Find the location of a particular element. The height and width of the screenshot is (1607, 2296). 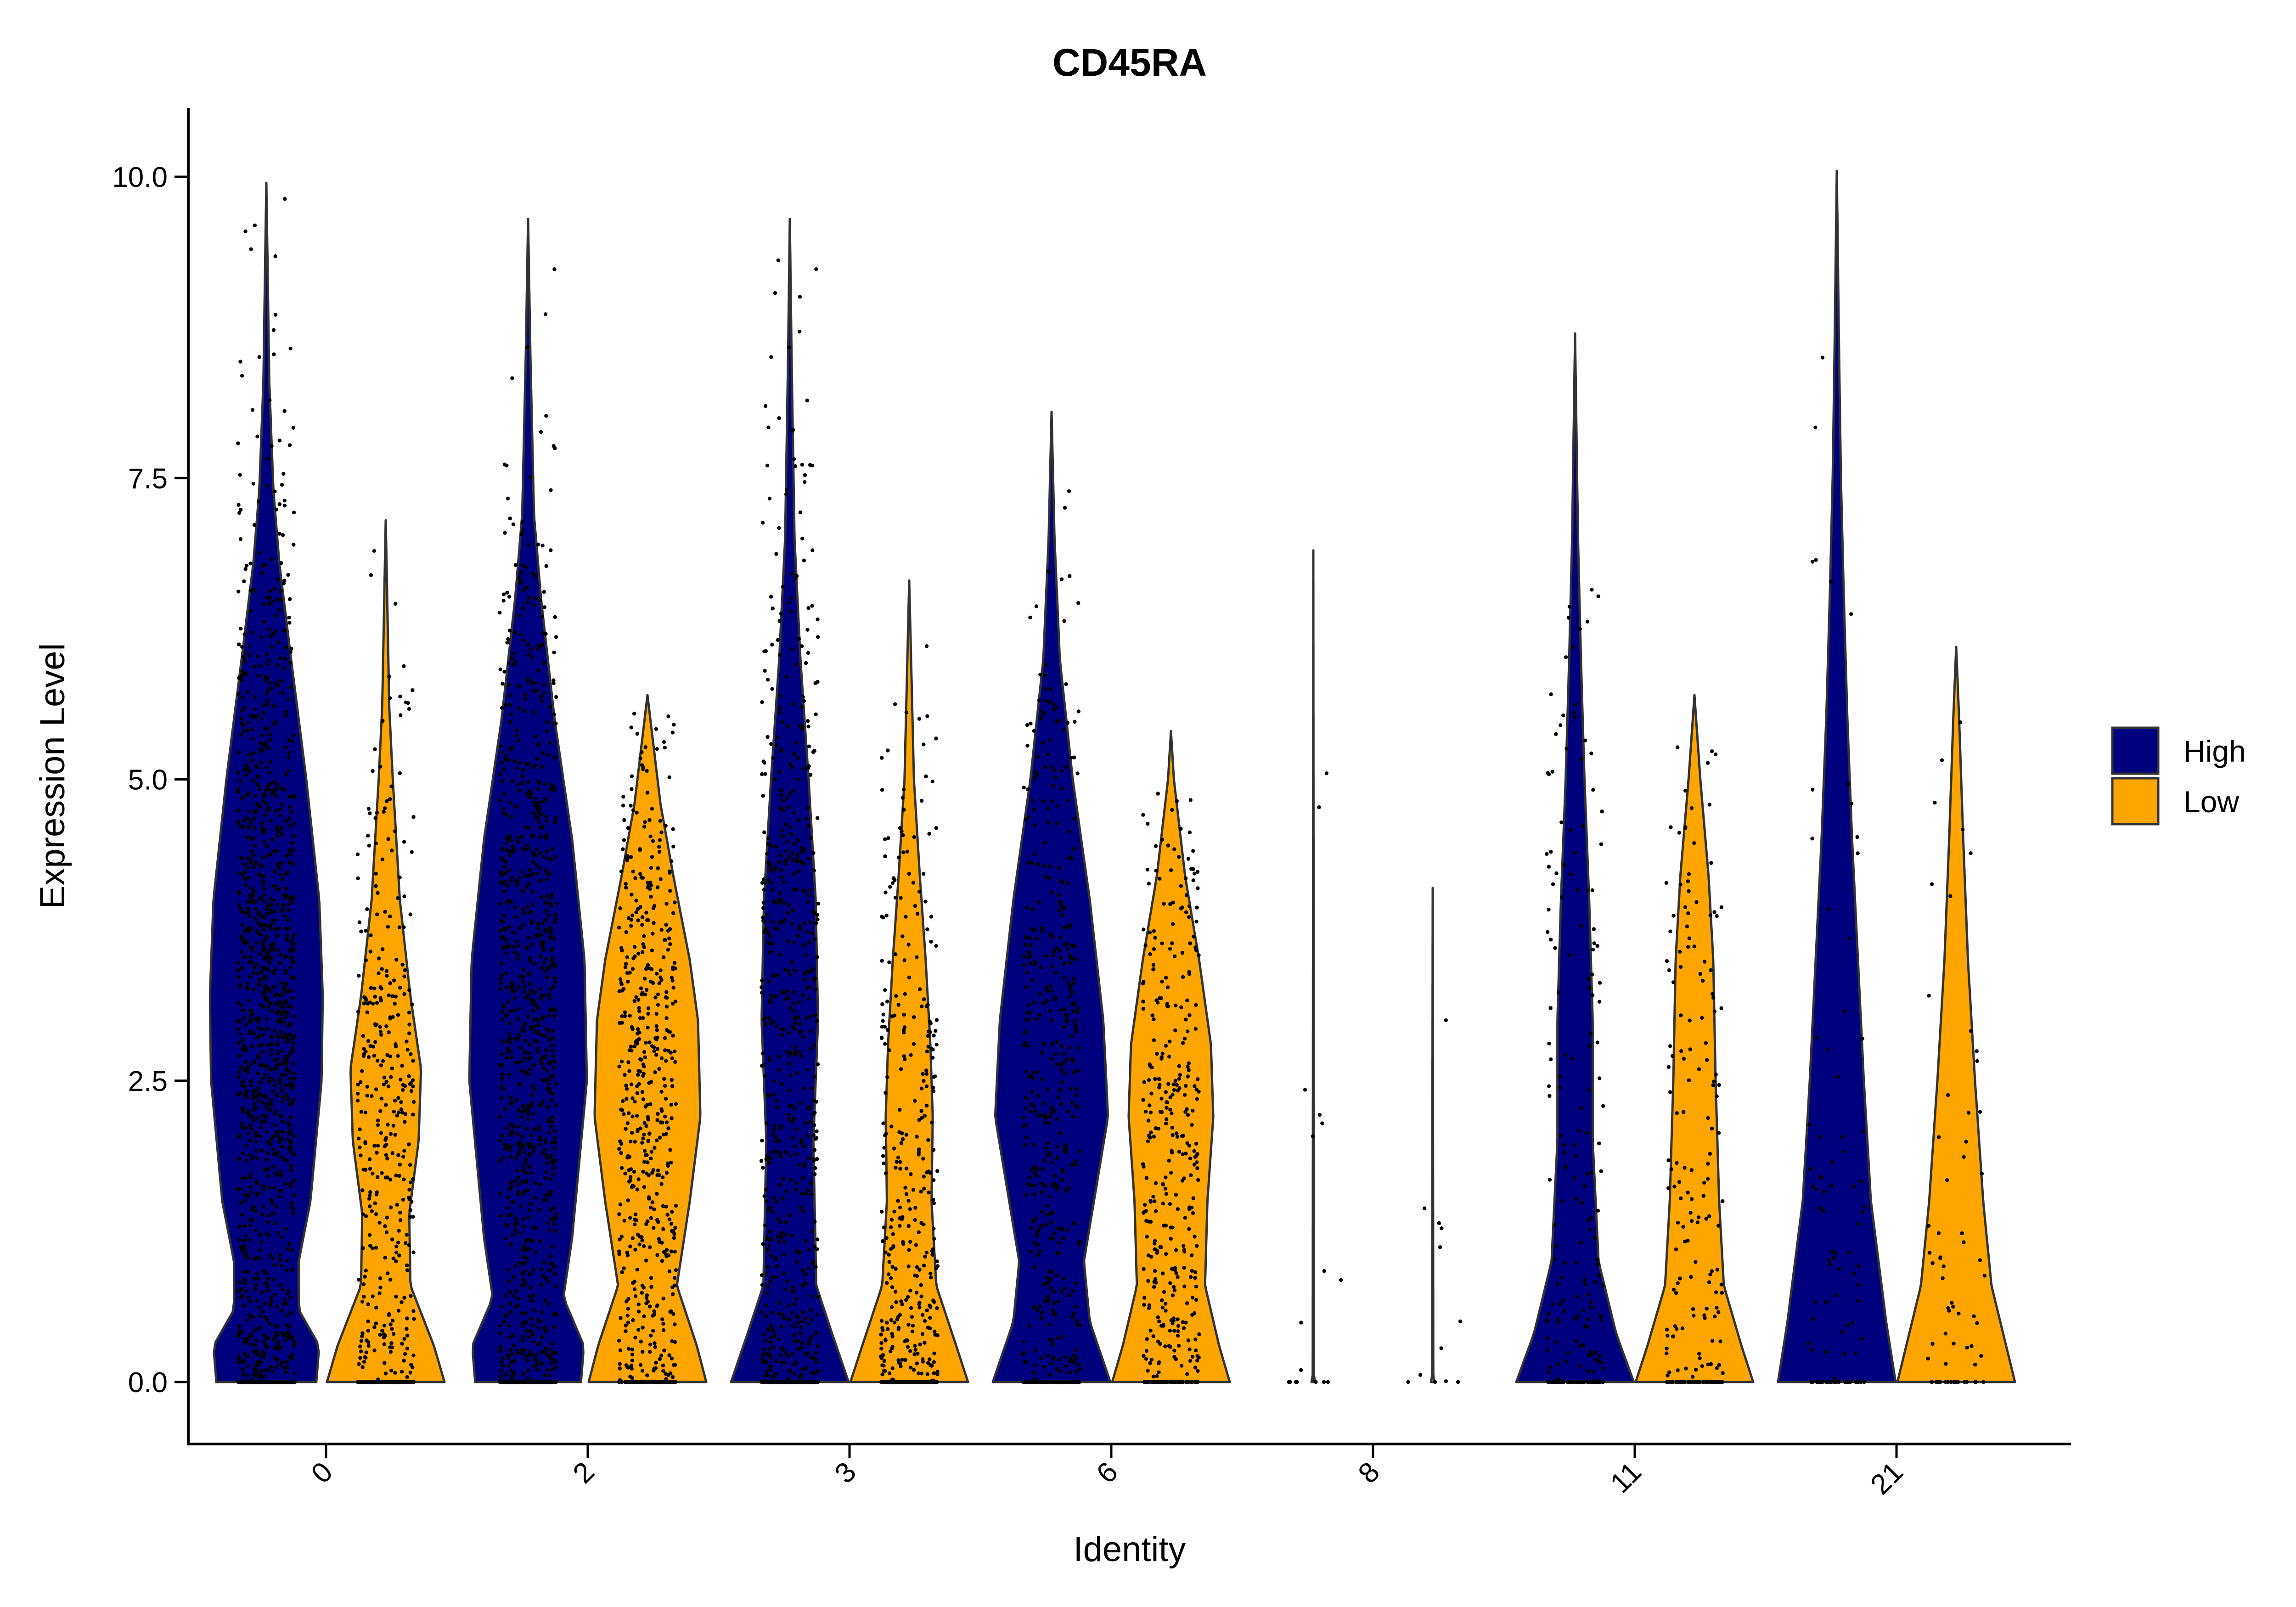

y-tick-label: 5.0 is located at coordinates (148, 780).